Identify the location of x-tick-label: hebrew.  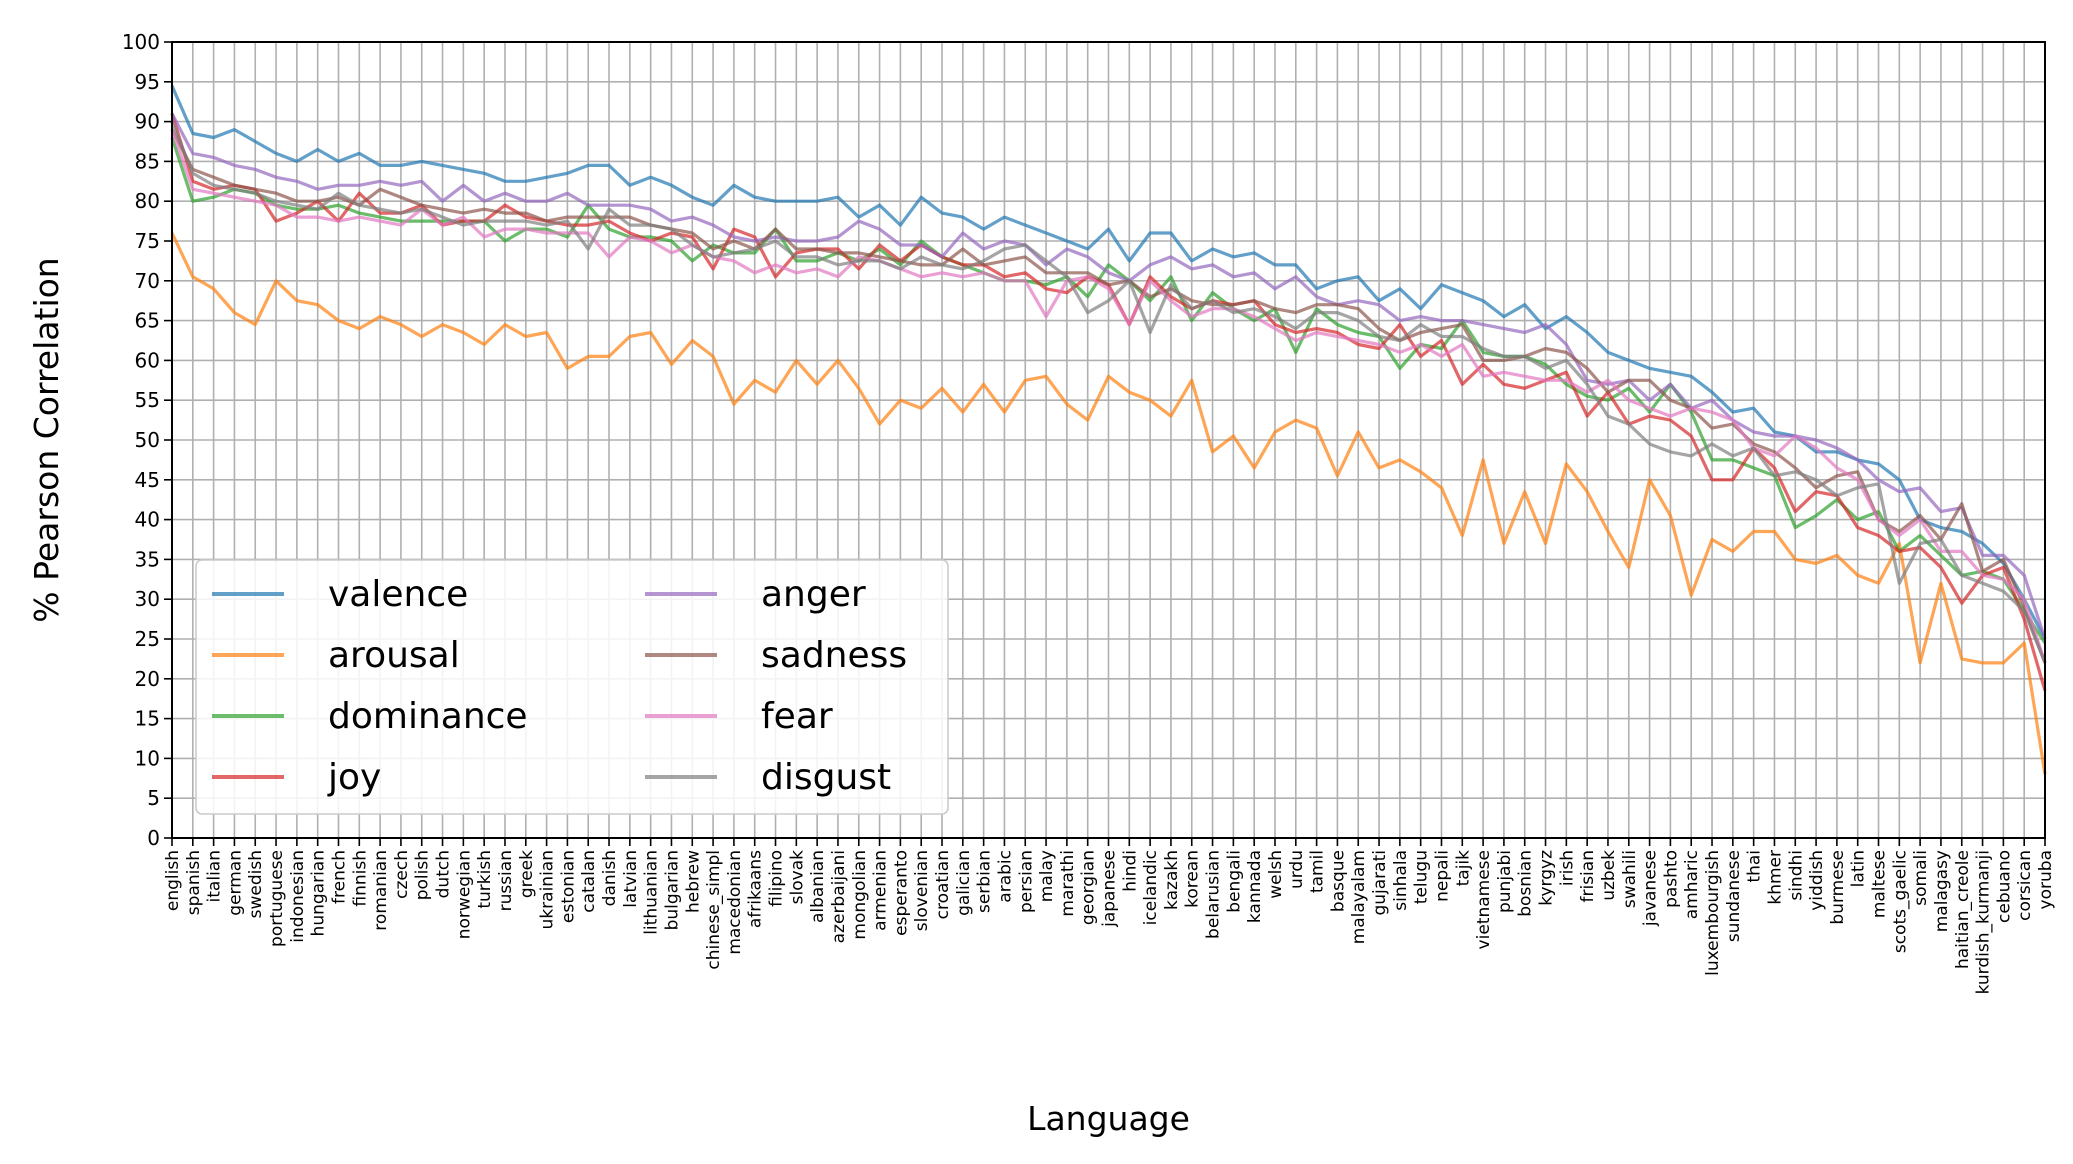
(693, 881).